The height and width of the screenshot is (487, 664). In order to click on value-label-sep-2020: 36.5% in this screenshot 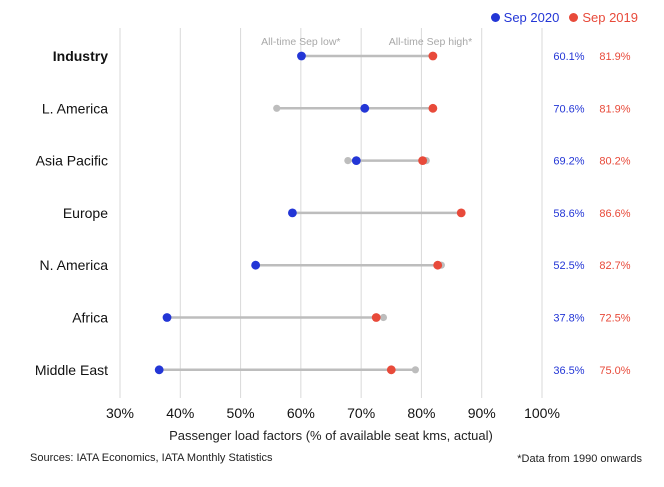, I will do `click(568, 371)`.